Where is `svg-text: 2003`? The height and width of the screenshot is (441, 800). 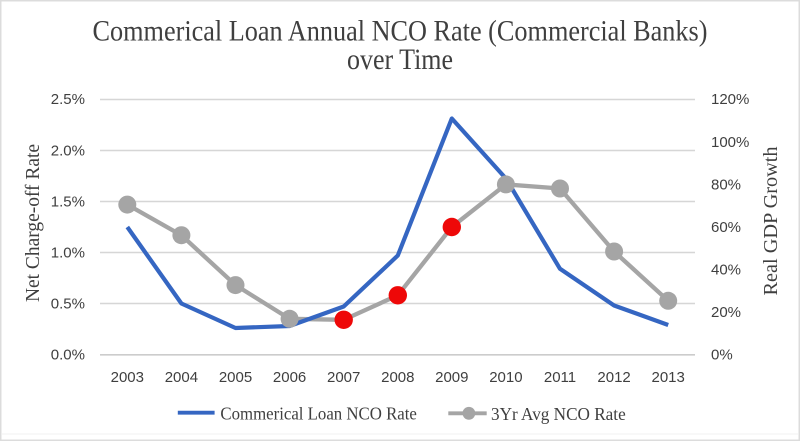
svg-text: 2003 is located at coordinates (127, 377).